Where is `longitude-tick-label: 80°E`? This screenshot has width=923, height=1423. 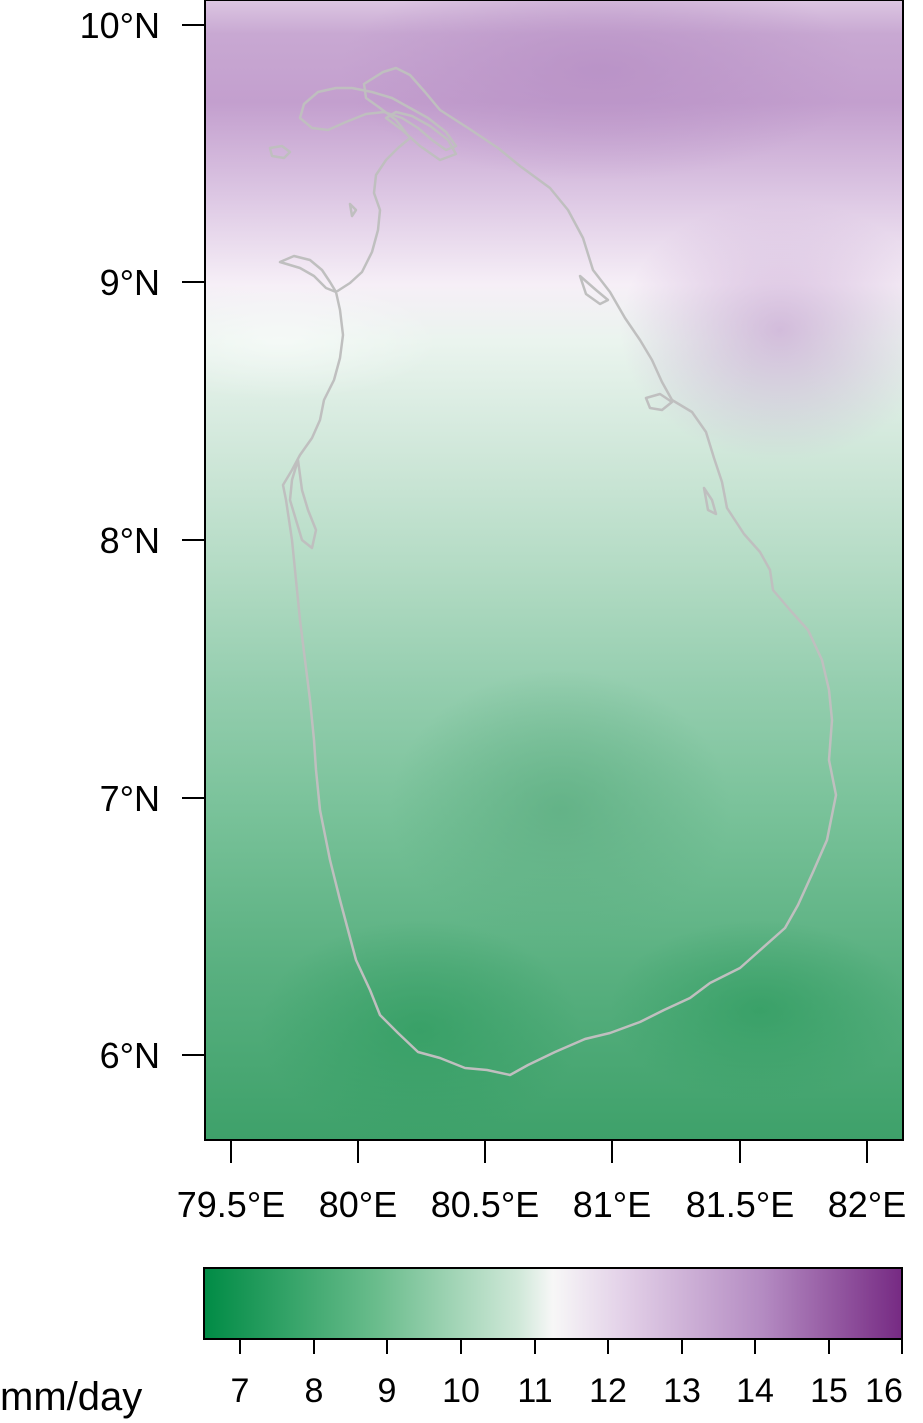
longitude-tick-label: 80°E is located at coordinates (358, 1204).